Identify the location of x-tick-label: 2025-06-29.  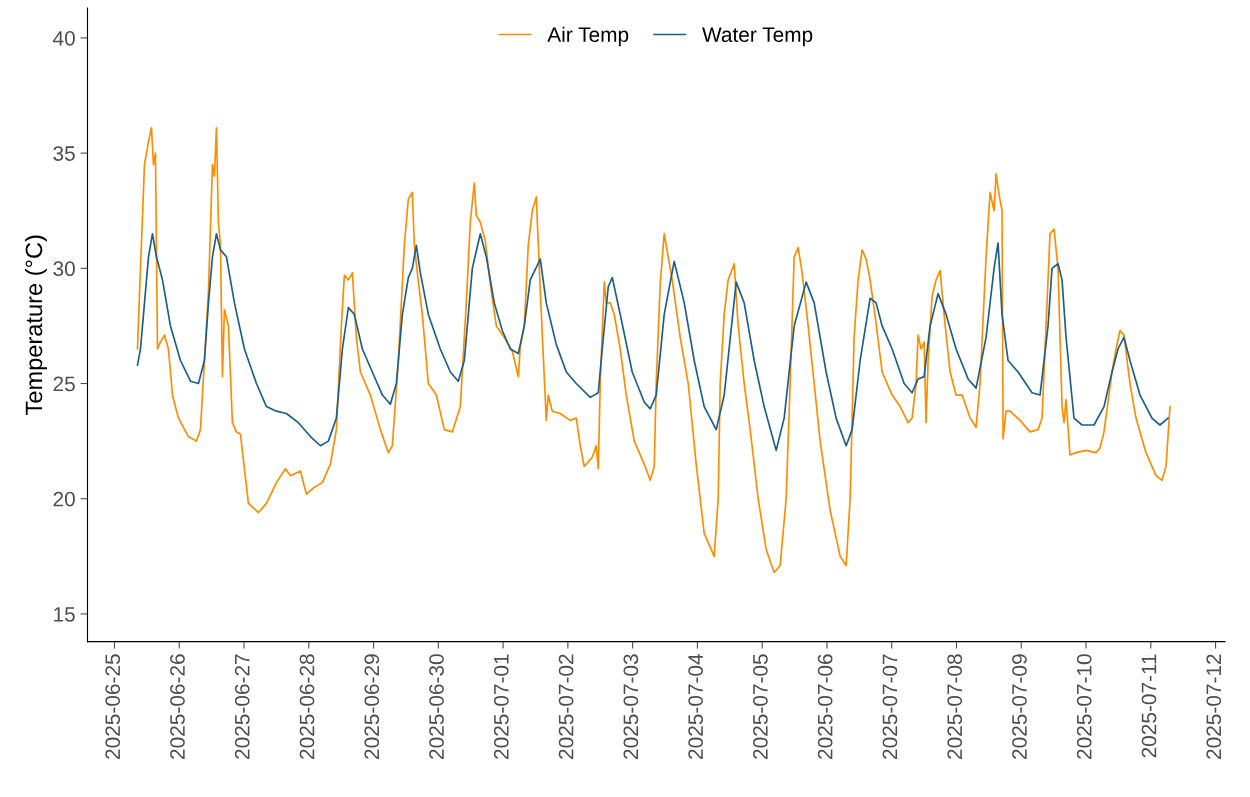
(372, 706).